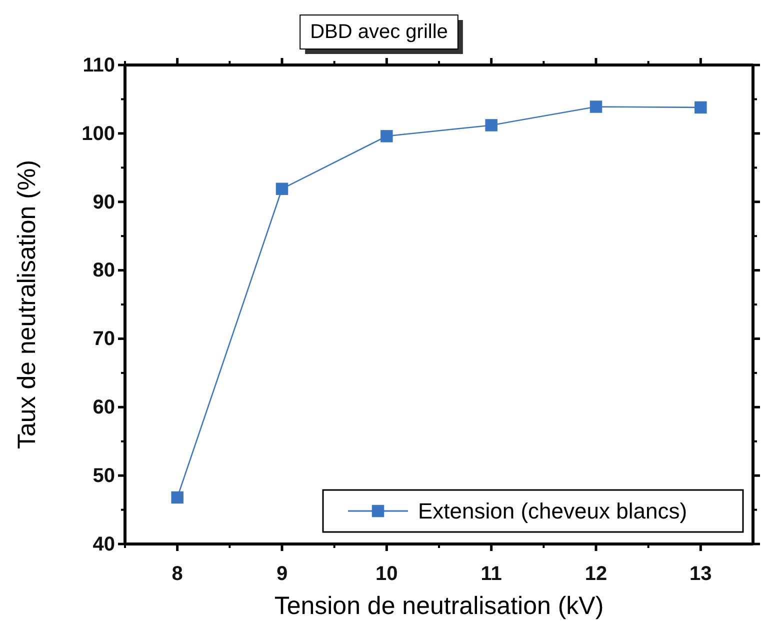  Describe the element at coordinates (491, 574) in the screenshot. I see `x-tick-label: 11` at that location.